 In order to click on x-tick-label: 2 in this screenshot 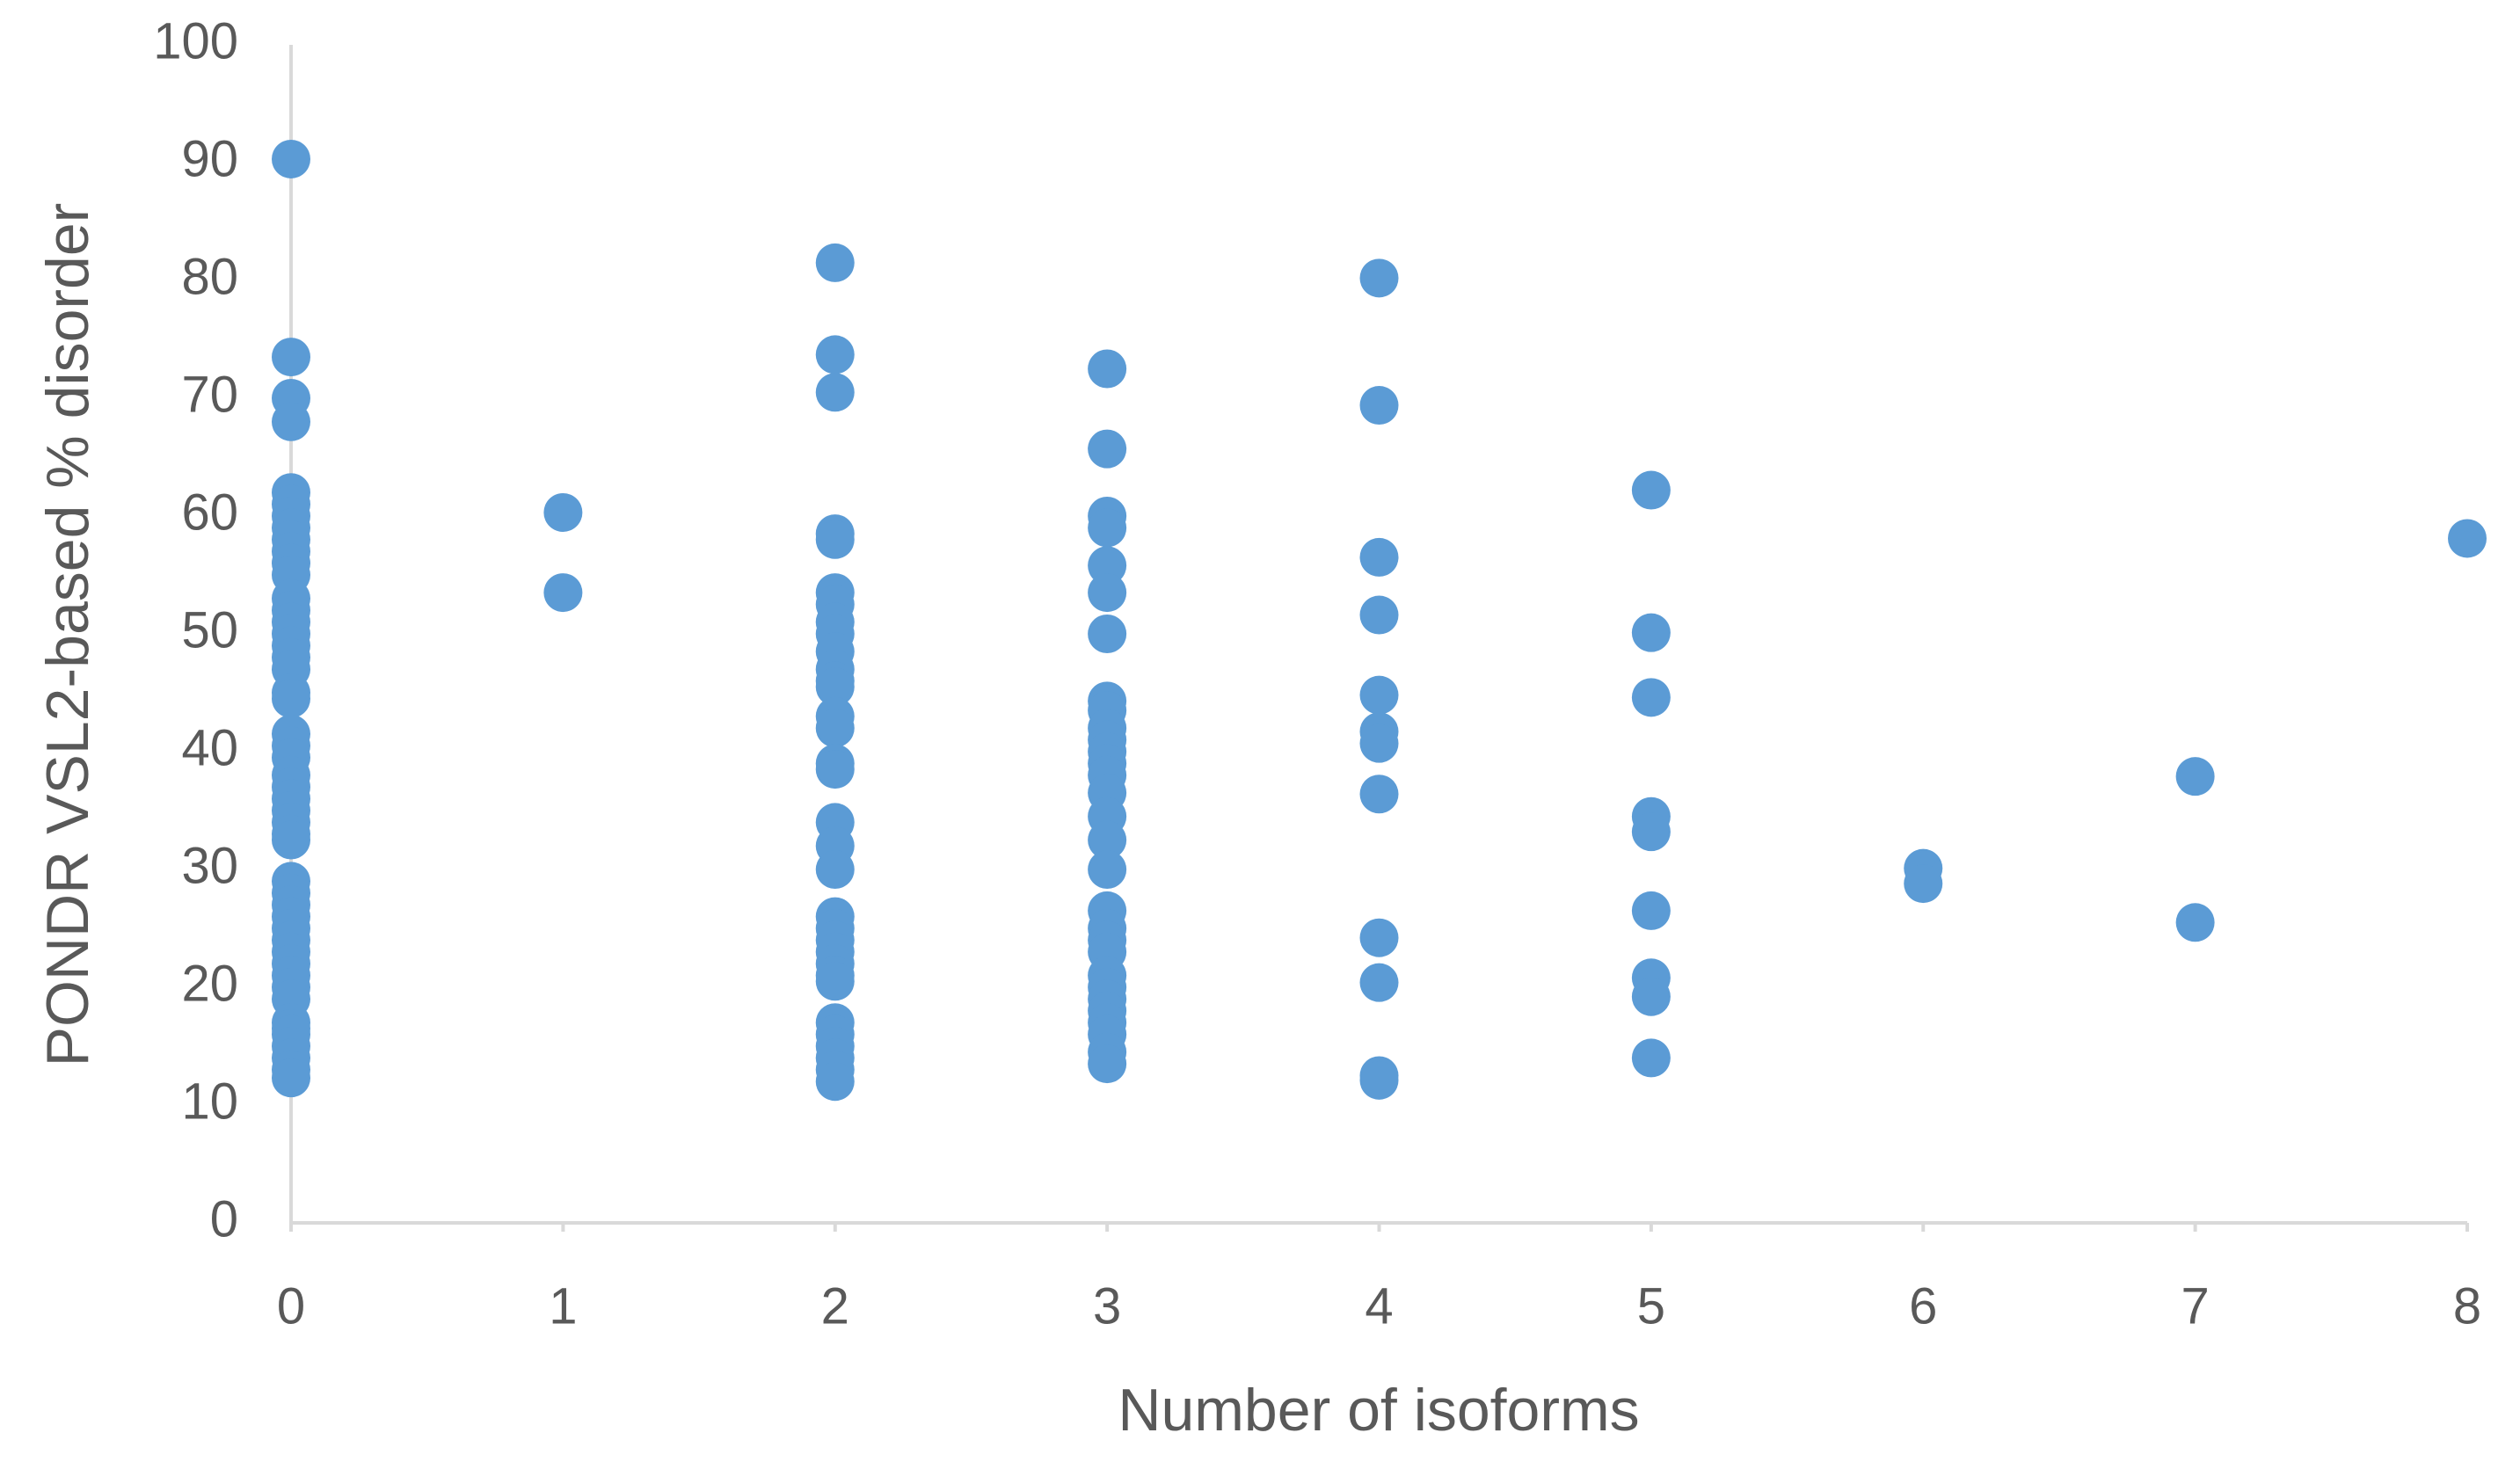, I will do `click(835, 1306)`.